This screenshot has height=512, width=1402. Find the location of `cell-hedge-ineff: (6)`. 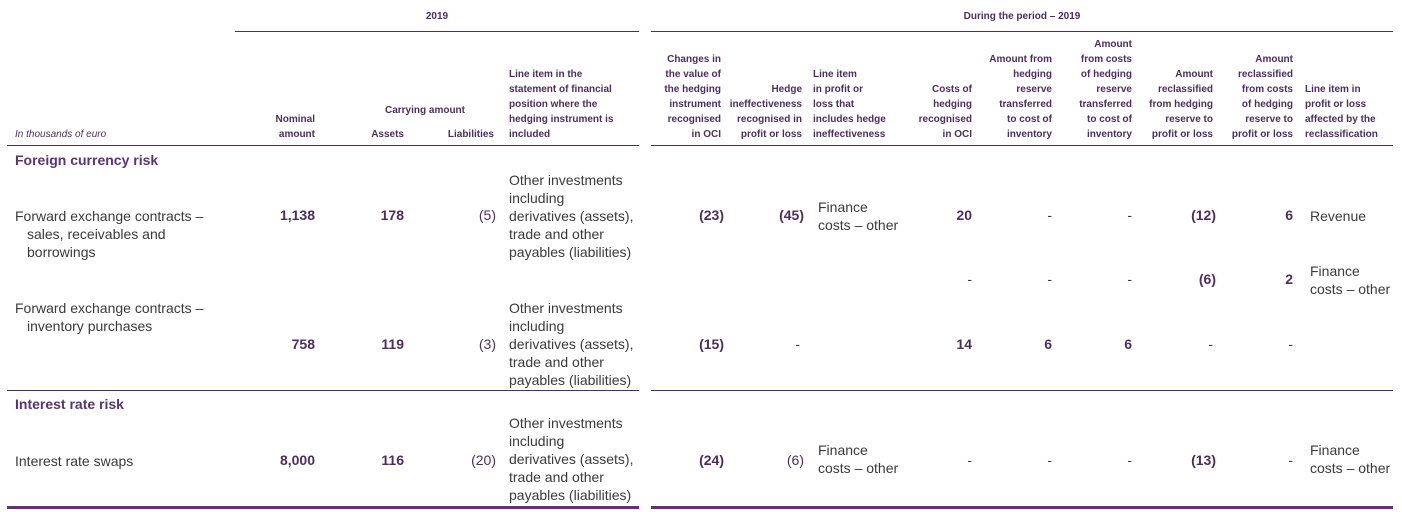

cell-hedge-ineff: (6) is located at coordinates (795, 460).